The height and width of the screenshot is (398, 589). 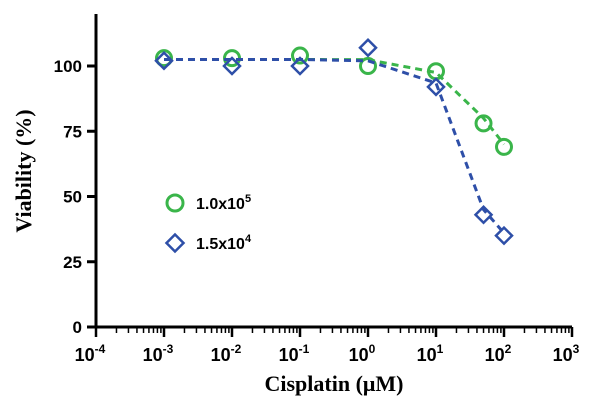 I want to click on x-tick-label: 10⁰, so click(x=362, y=353).